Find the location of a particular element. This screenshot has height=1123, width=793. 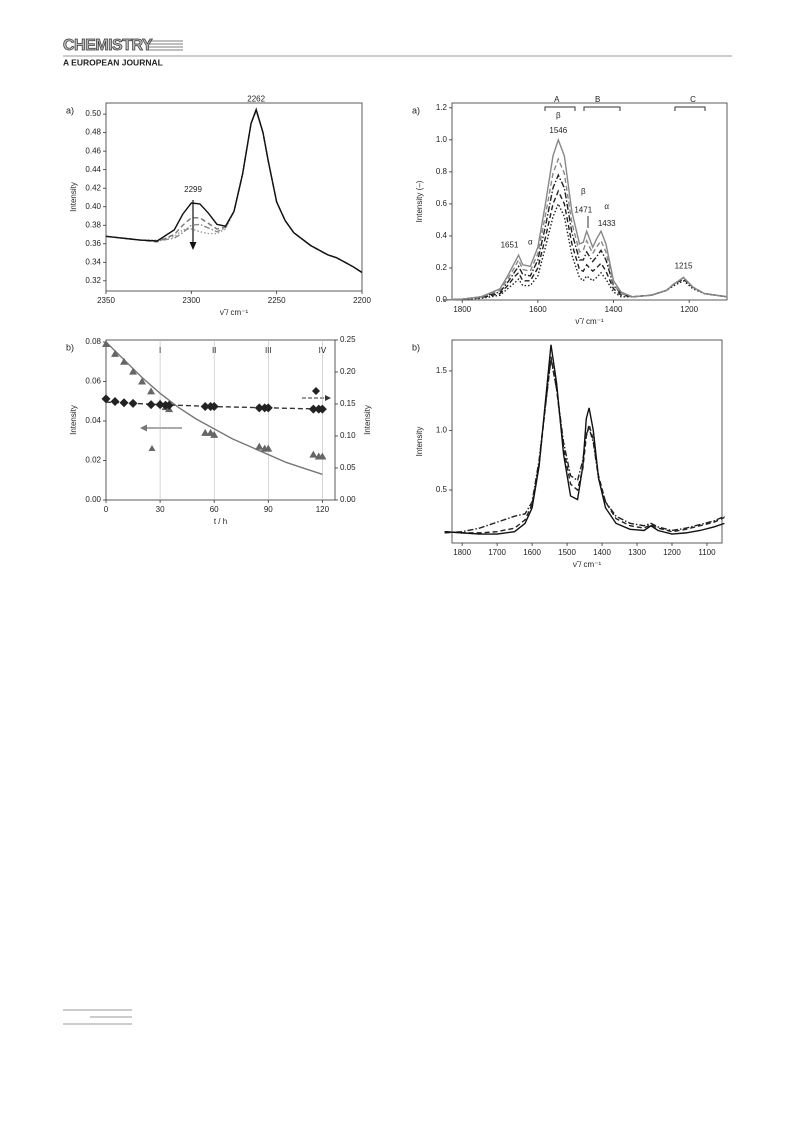

y-tick-label: 0.00 is located at coordinates (93, 499).